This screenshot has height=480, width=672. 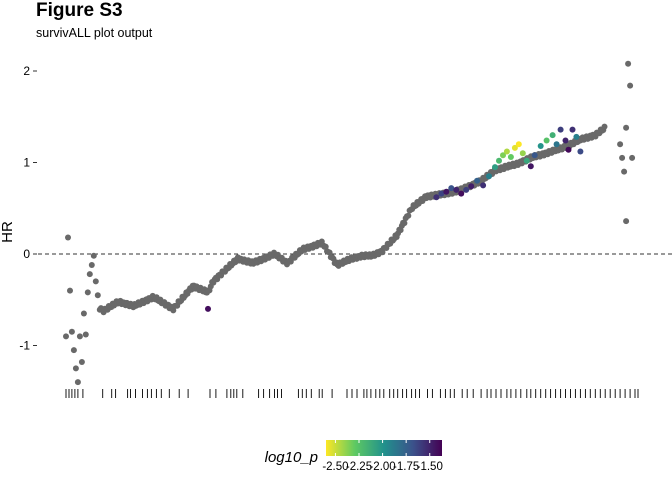 What do you see at coordinates (382, 467) in the screenshot?
I see `legend-tick-label: -2.00` at bounding box center [382, 467].